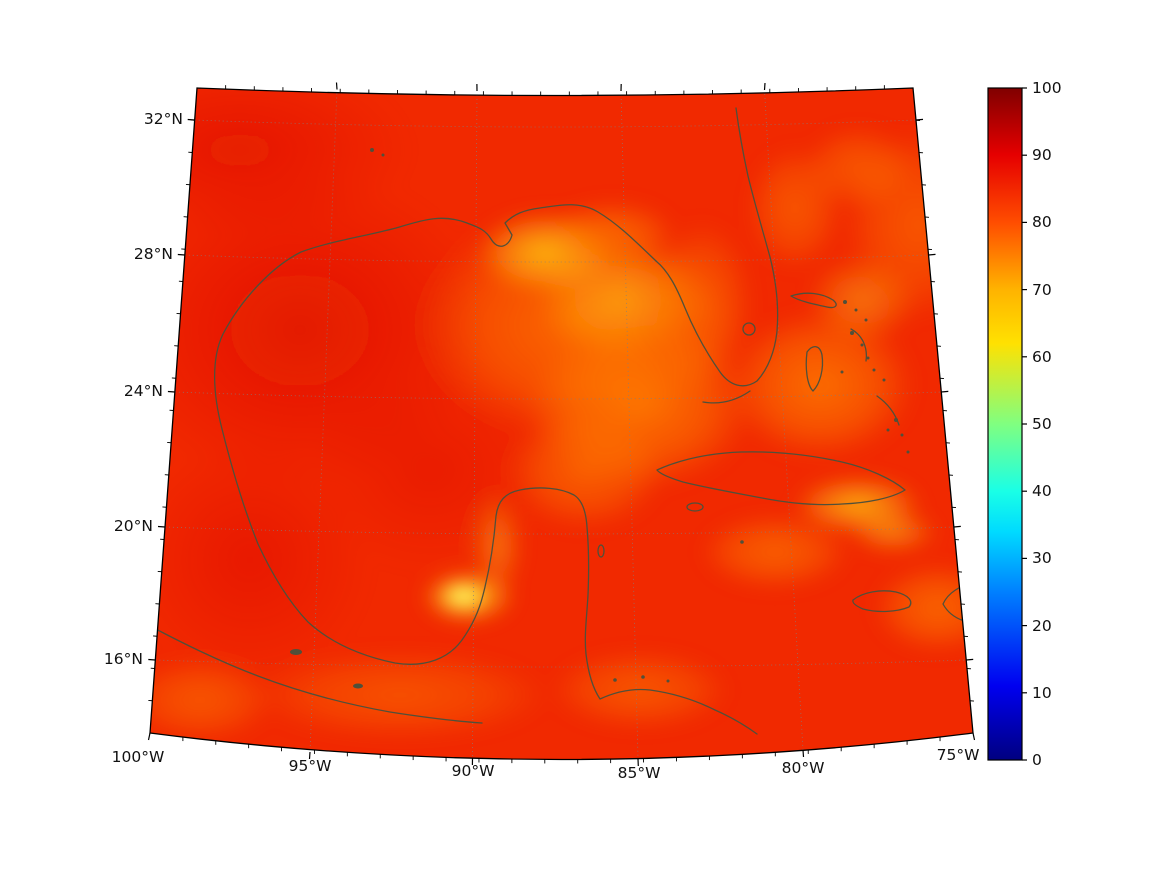 This screenshot has height=875, width=1167. What do you see at coordinates (882, 601) in the screenshot?
I see `coast-jamaica` at bounding box center [882, 601].